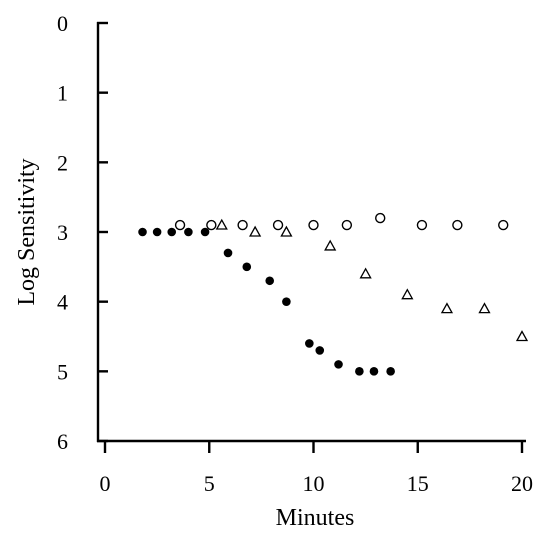 This screenshot has width=550, height=537. What do you see at coordinates (27, 231) in the screenshot?
I see `y-axis-title: Log Sensitivity` at bounding box center [27, 231].